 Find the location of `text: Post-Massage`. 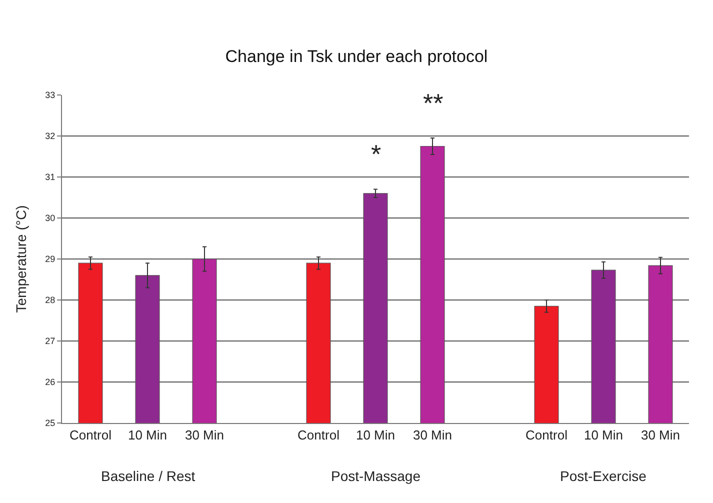

text: Post-Massage is located at coordinates (376, 476).